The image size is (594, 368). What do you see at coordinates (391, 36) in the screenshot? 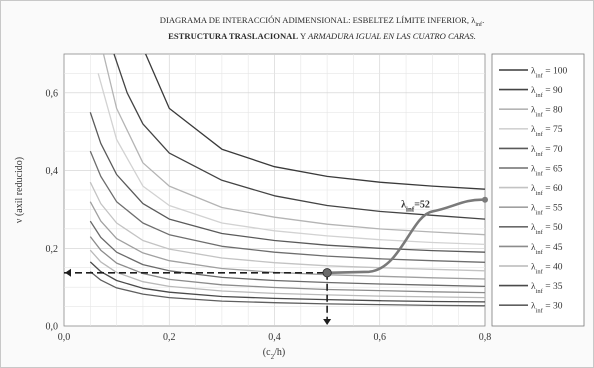
I see `title-italic: ARMADURA IGUAL EN LAS CUATRO CARAS.` at bounding box center [391, 36].